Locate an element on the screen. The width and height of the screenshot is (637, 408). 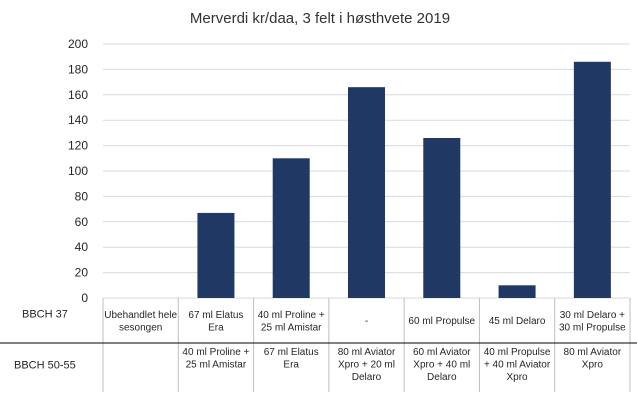
chart-title: Merverdi kr/daa, 3 felt i høsthvete 2019 is located at coordinates (320, 18).